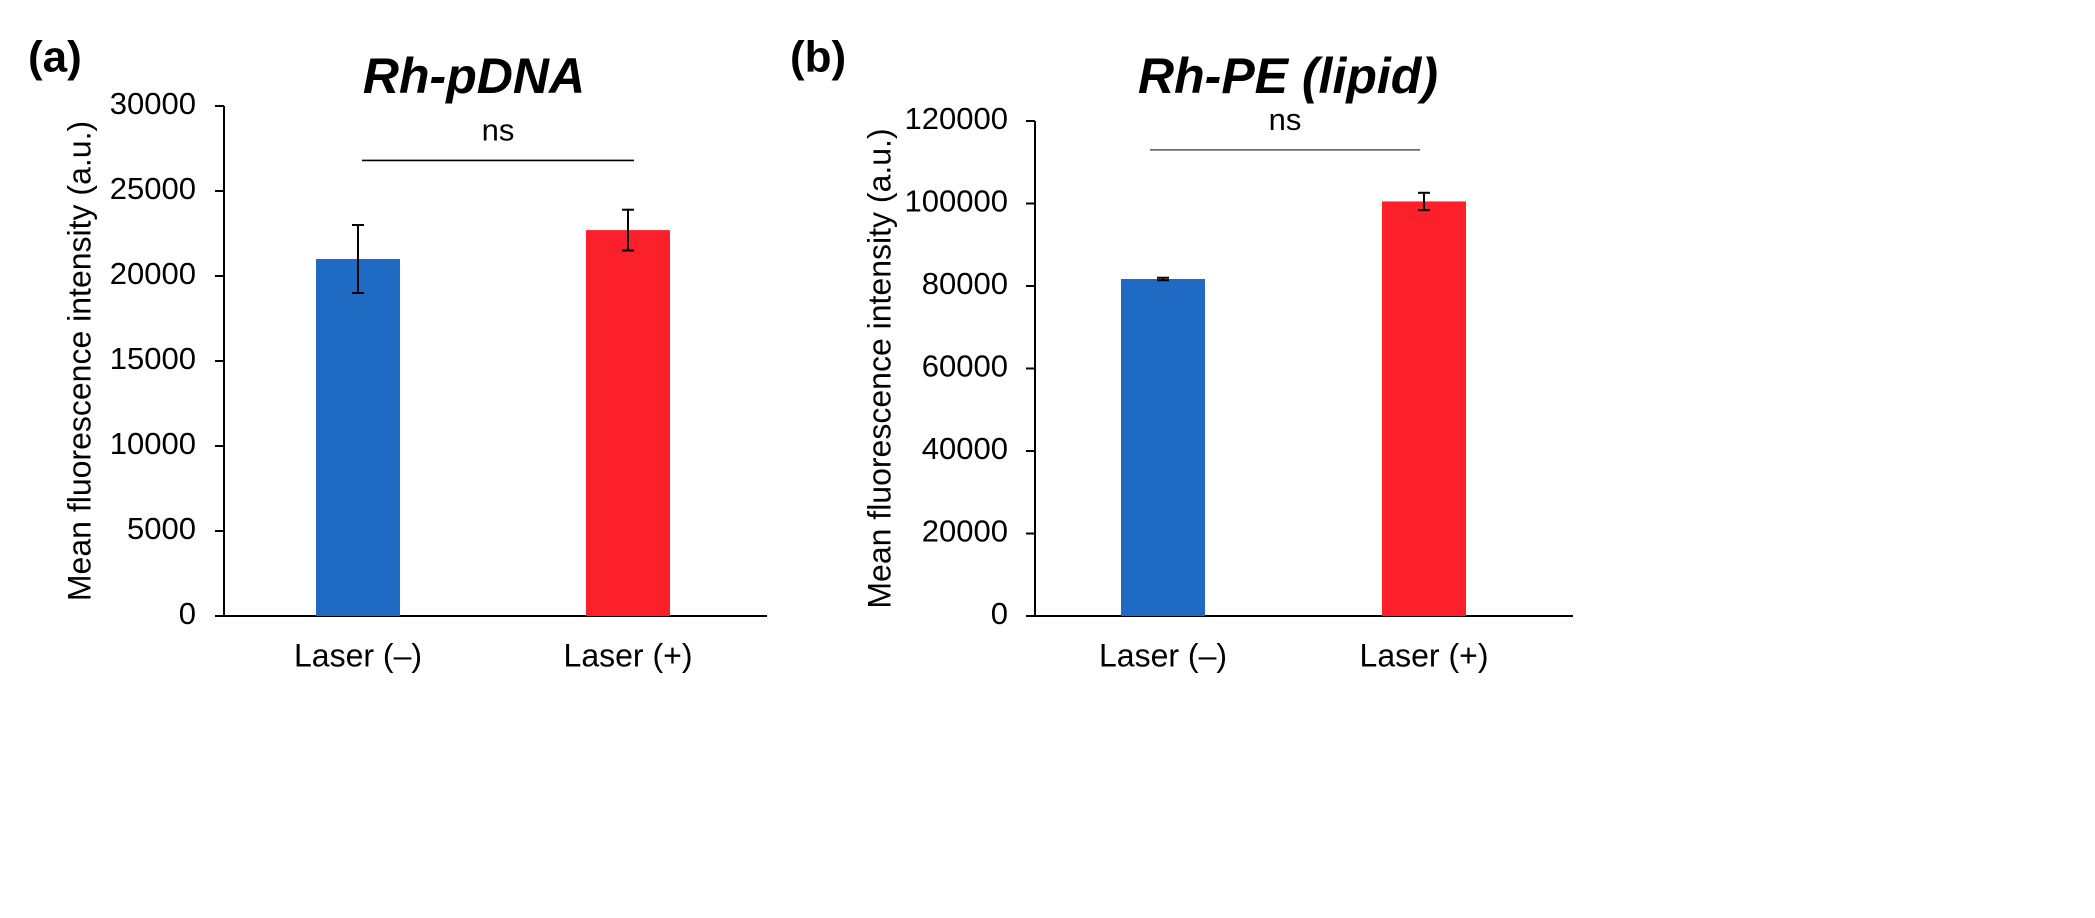 The height and width of the screenshot is (918, 2095). What do you see at coordinates (55, 57) in the screenshot?
I see `panel-label: (a)` at bounding box center [55, 57].